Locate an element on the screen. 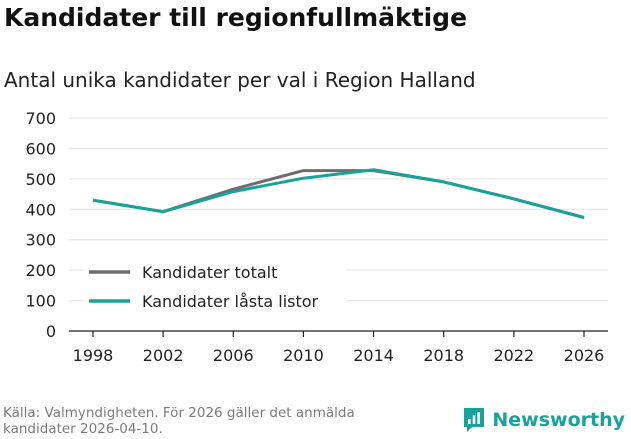 The width and height of the screenshot is (631, 439). y-tick-label: 600 is located at coordinates (40, 148).